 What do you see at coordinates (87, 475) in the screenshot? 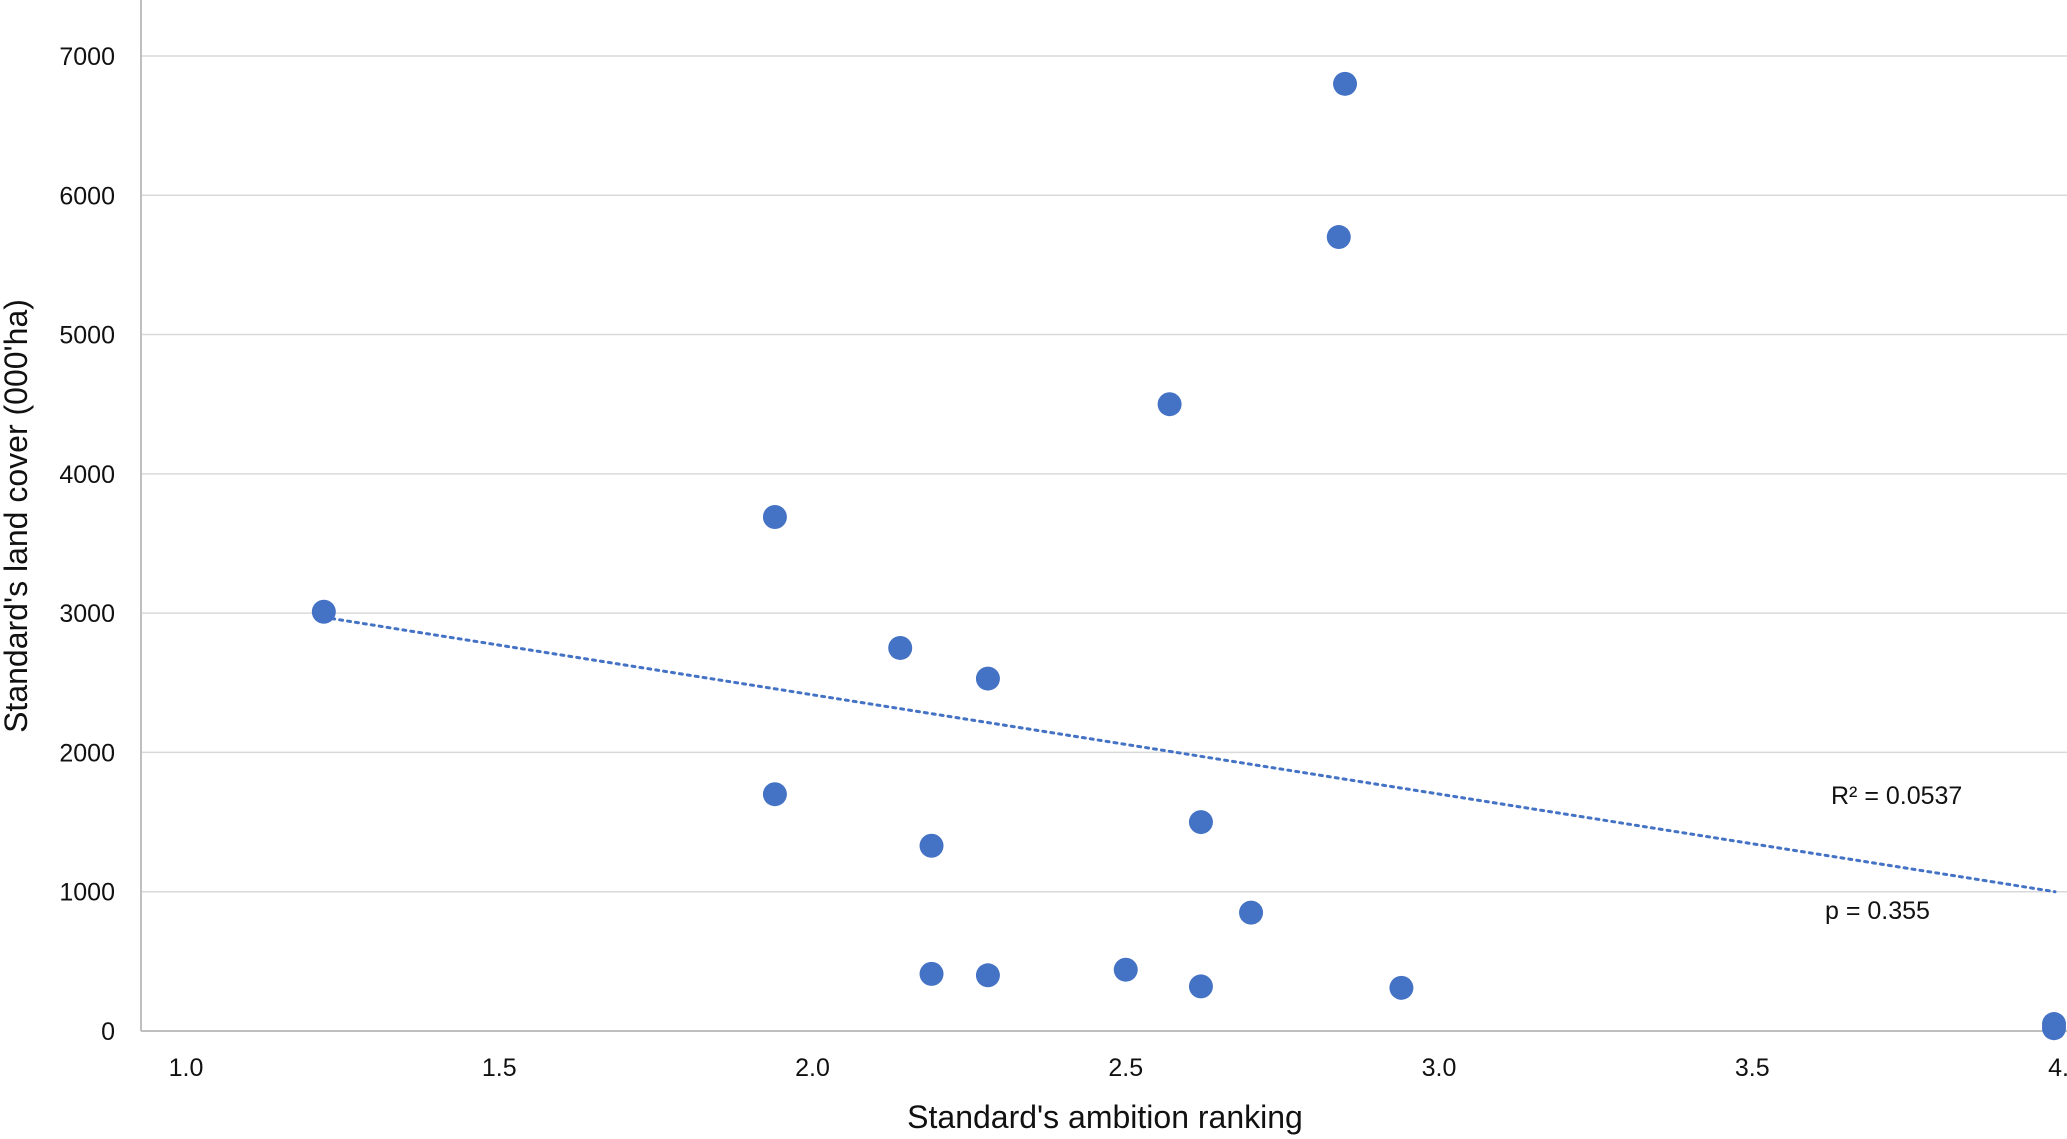
I see `y-tick-label: 4000` at bounding box center [87, 475].